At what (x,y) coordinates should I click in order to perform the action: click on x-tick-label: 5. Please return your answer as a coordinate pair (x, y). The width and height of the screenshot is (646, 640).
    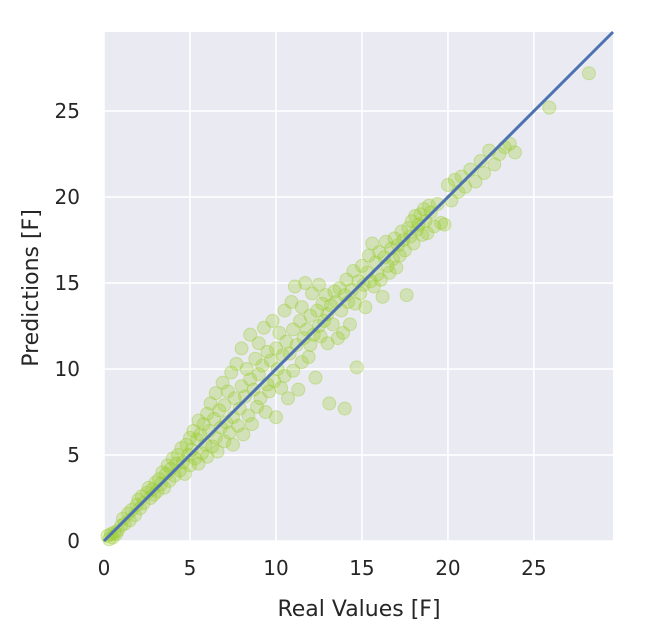
    Looking at the image, I should click on (190, 568).